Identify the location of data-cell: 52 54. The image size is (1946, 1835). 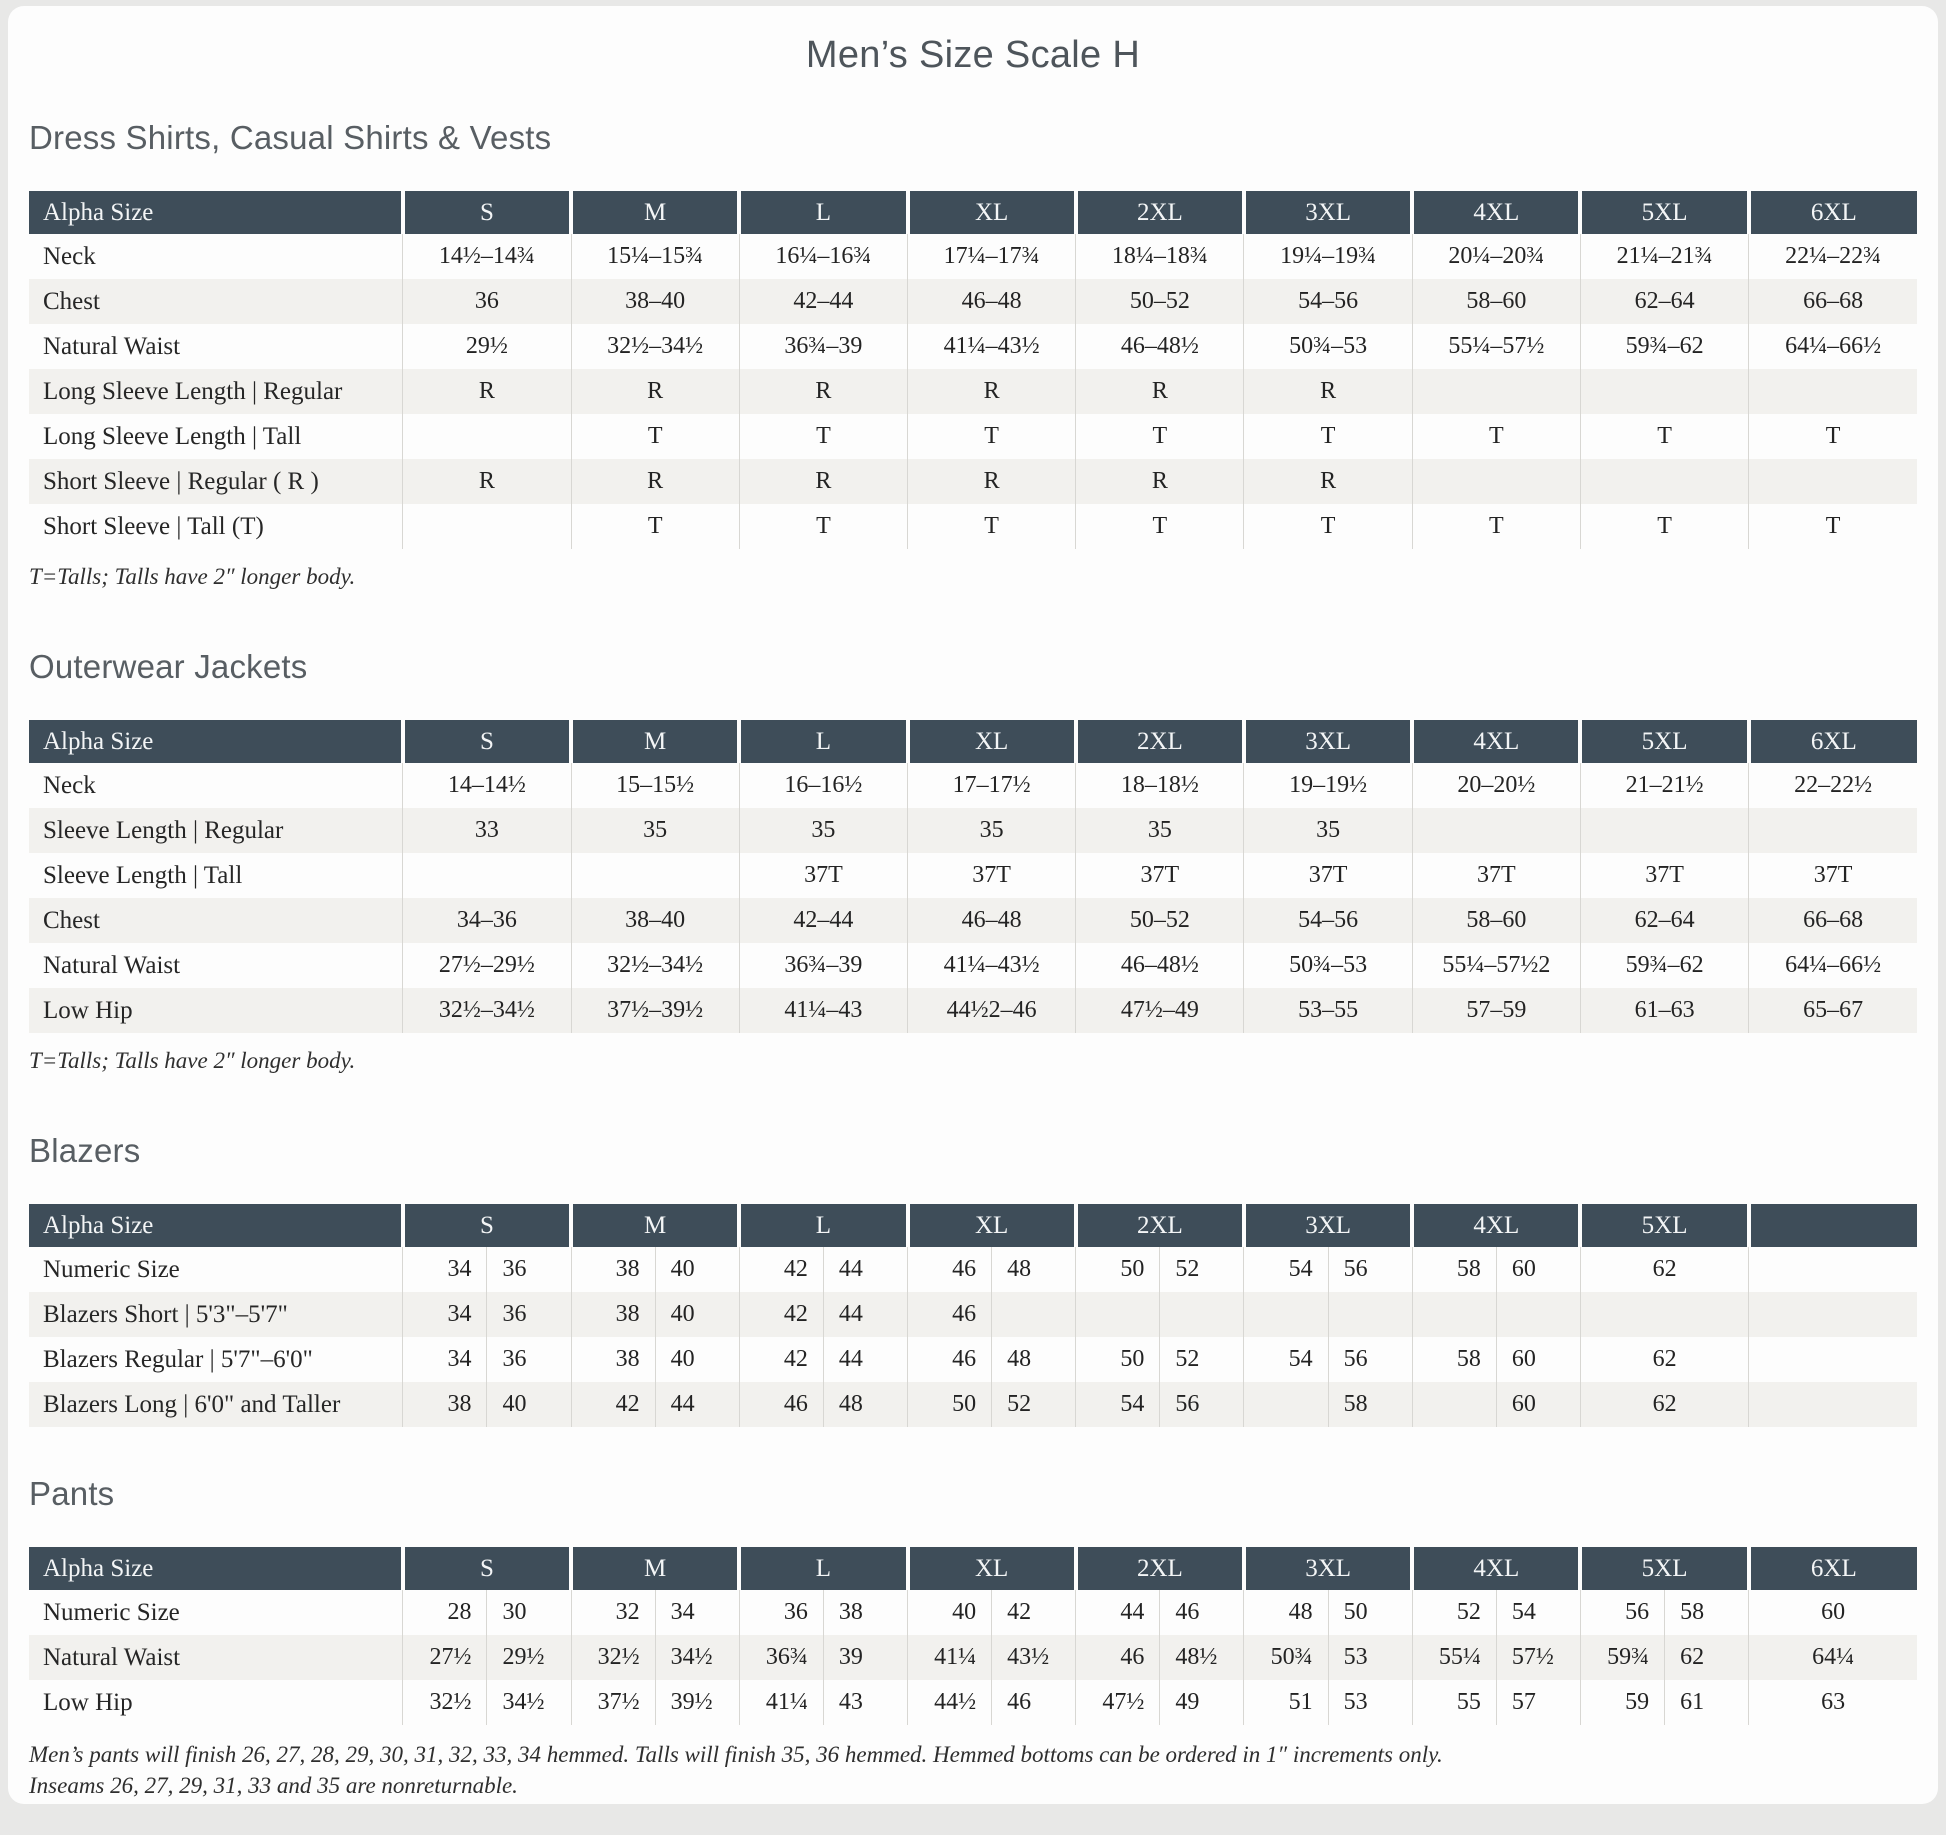
(1496, 1612).